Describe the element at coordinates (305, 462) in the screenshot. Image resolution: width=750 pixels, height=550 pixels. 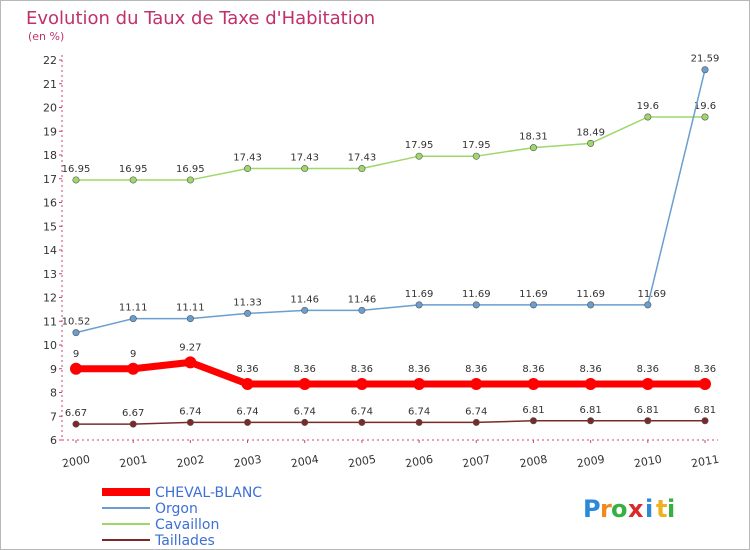
I see `x-tick-label: 2004` at that location.